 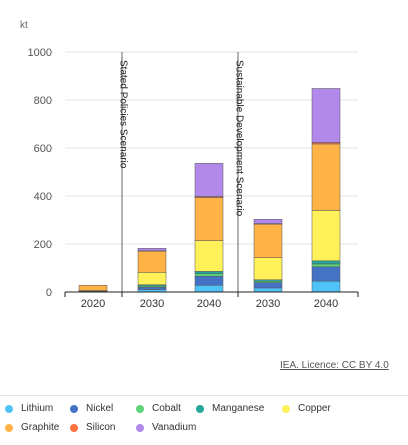 I want to click on legend-label: Lithium, so click(x=37, y=408).